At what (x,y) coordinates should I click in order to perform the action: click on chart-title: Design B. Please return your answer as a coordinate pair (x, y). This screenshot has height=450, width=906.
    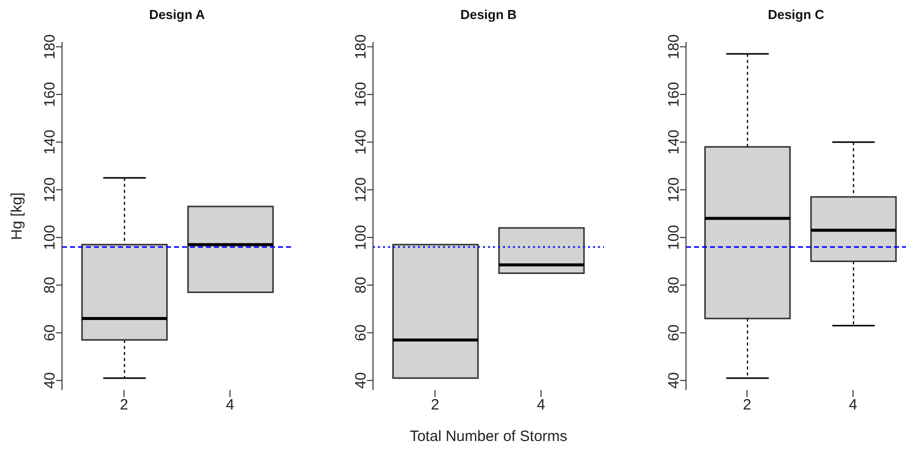
    Looking at the image, I should click on (488, 15).